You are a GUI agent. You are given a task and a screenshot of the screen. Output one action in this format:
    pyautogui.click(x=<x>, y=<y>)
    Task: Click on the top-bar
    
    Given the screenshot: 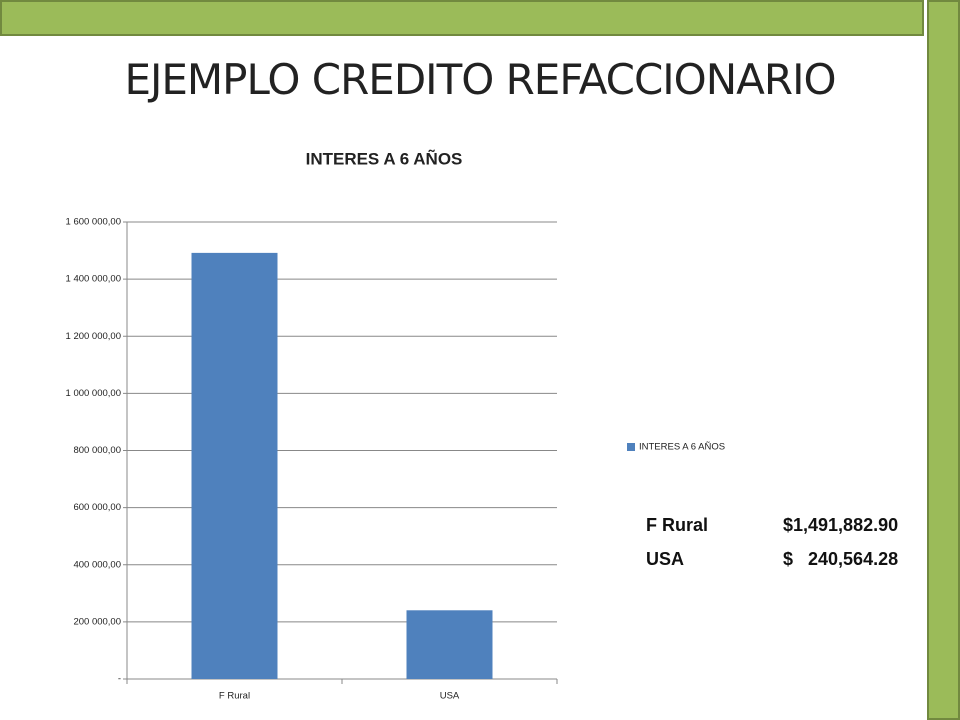 What is the action you would take?
    pyautogui.click(x=462, y=18)
    